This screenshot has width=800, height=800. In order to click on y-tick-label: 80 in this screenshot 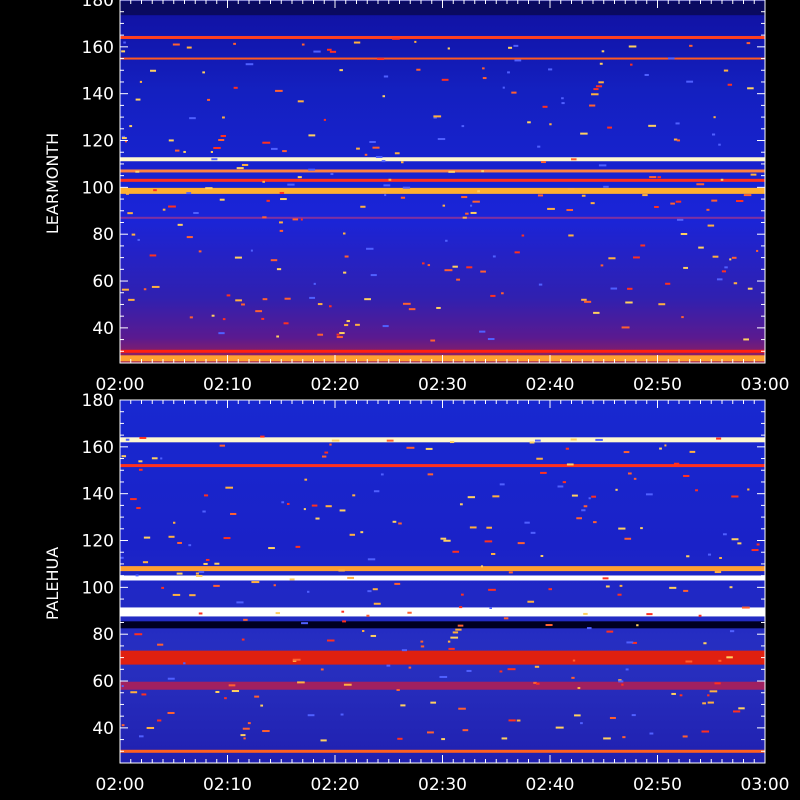, I will do `click(103, 635)`.